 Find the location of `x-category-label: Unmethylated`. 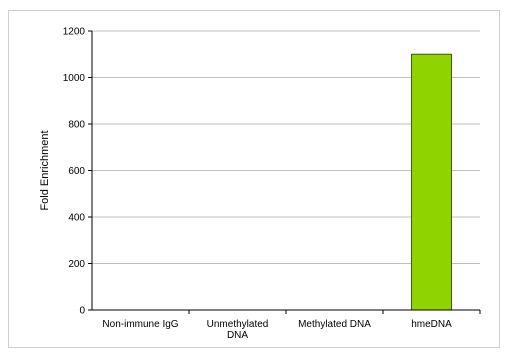

x-category-label: Unmethylated is located at coordinates (238, 324).